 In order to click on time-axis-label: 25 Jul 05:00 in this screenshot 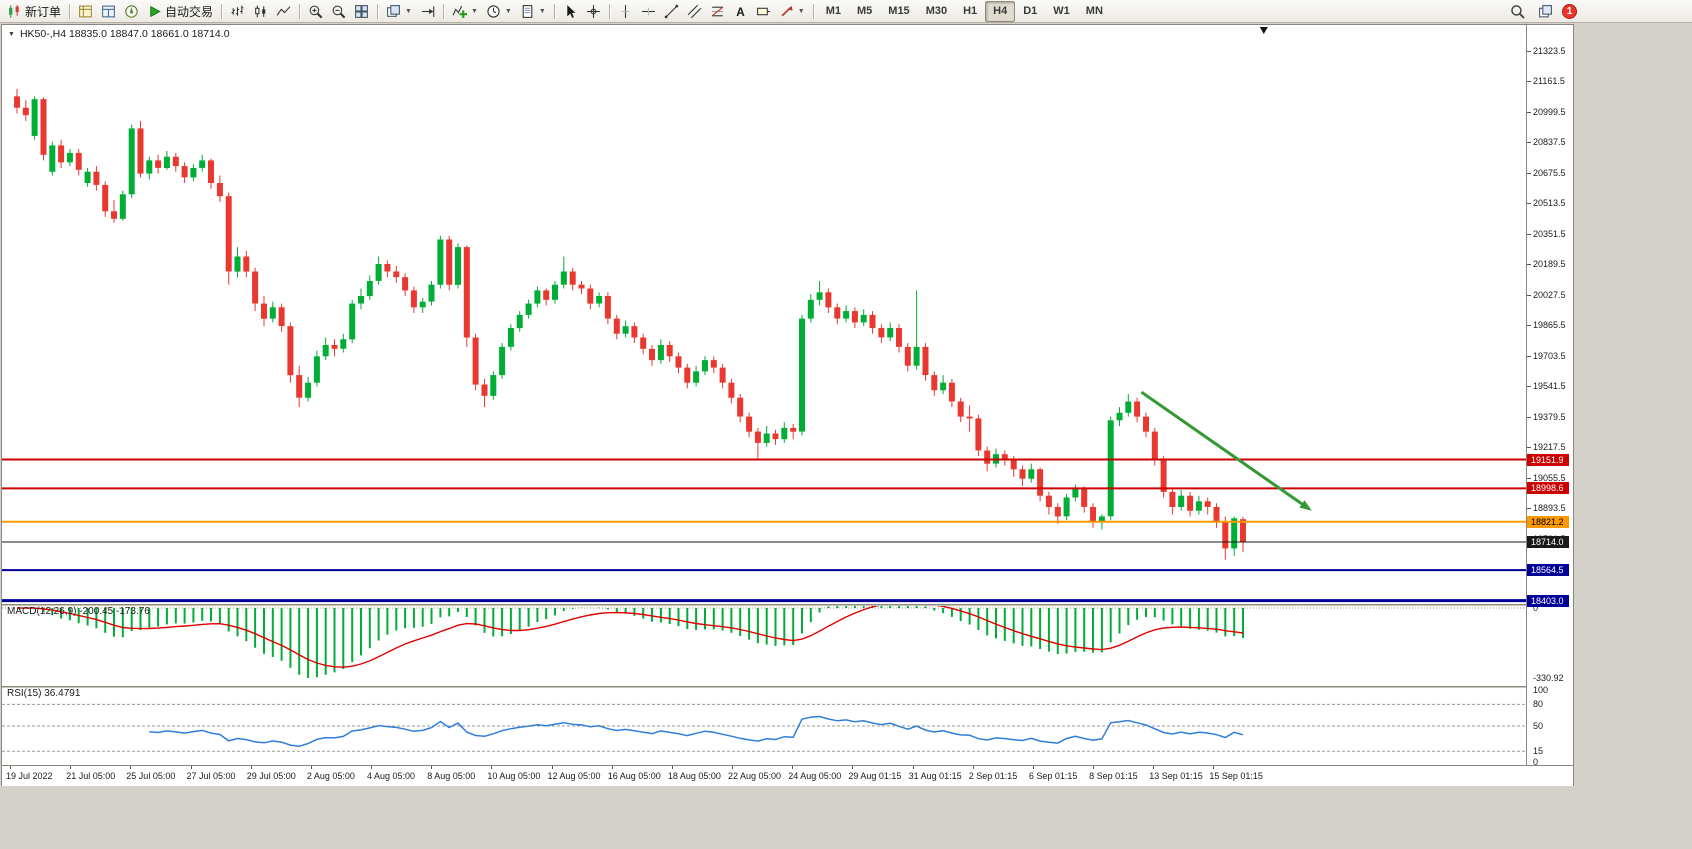, I will do `click(151, 776)`.